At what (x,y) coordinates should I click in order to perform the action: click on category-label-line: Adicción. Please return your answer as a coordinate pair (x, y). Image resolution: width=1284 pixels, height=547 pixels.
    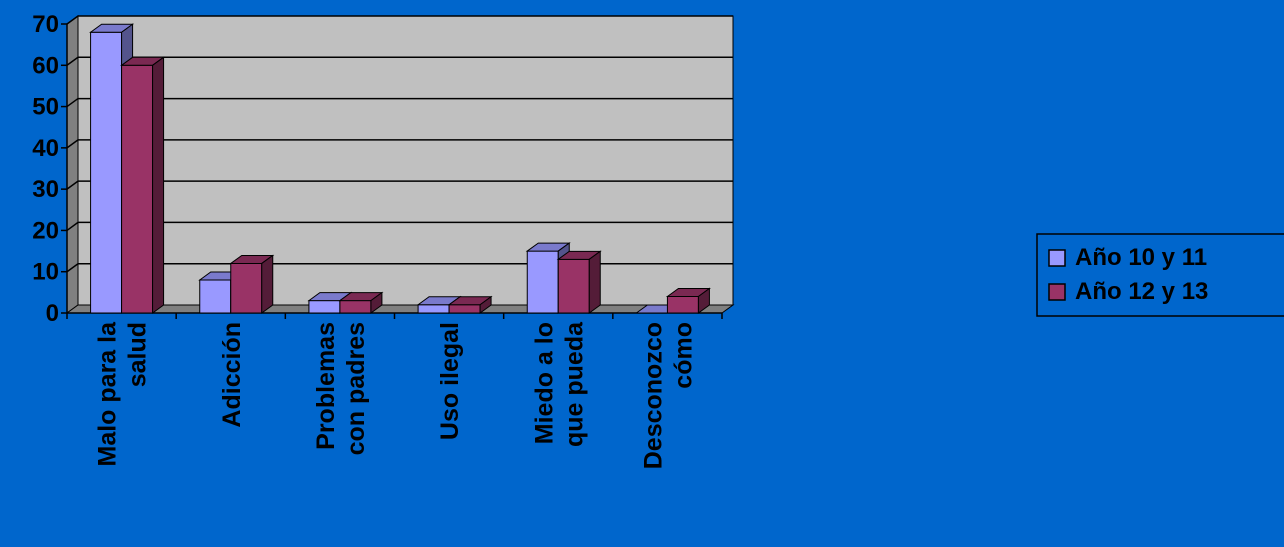
    Looking at the image, I should click on (232, 375).